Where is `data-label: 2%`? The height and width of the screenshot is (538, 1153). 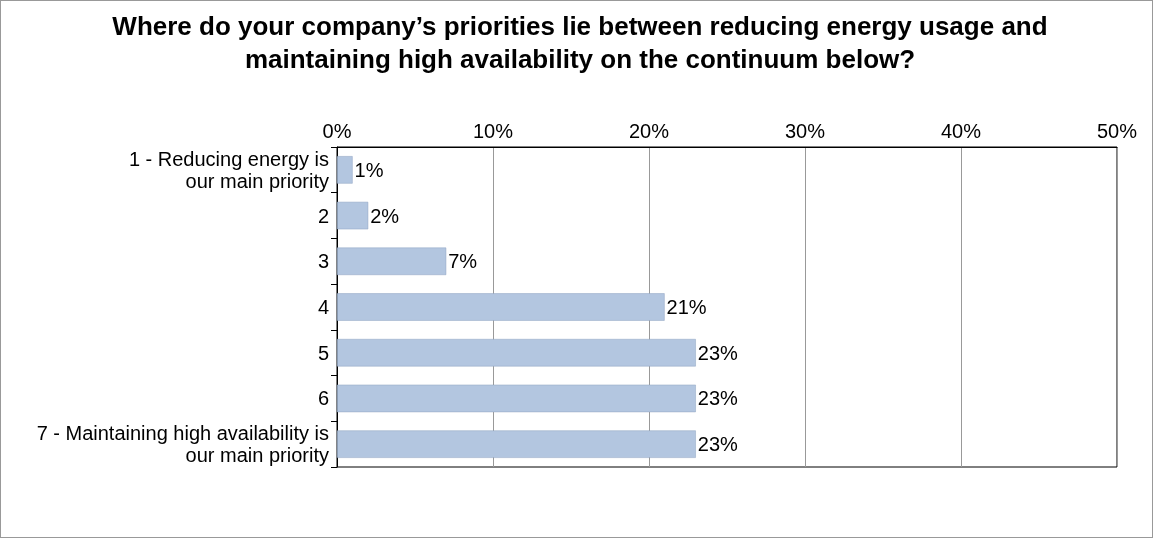
data-label: 2% is located at coordinates (385, 215).